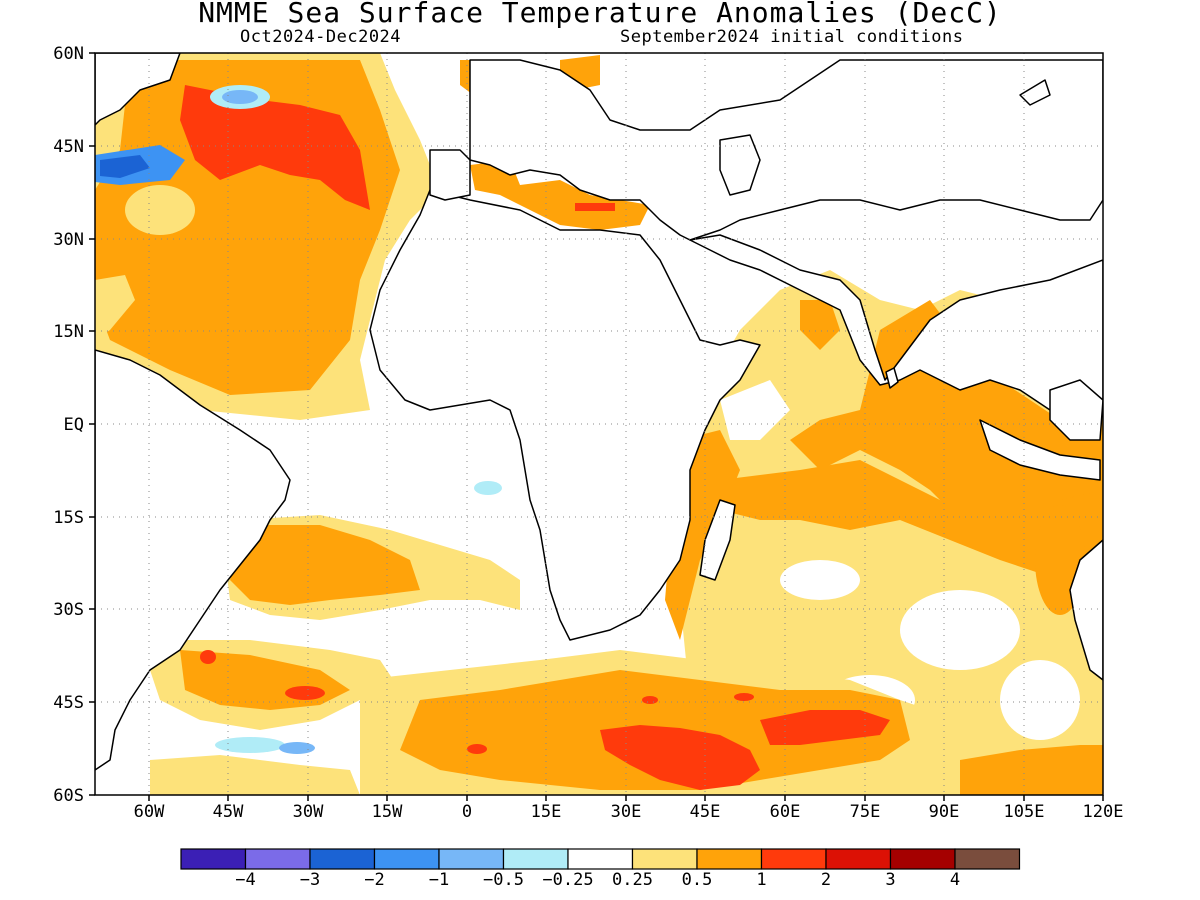 Image resolution: width=1200 pixels, height=900 pixels. I want to click on colorbar-tick-label: 4, so click(955, 880).